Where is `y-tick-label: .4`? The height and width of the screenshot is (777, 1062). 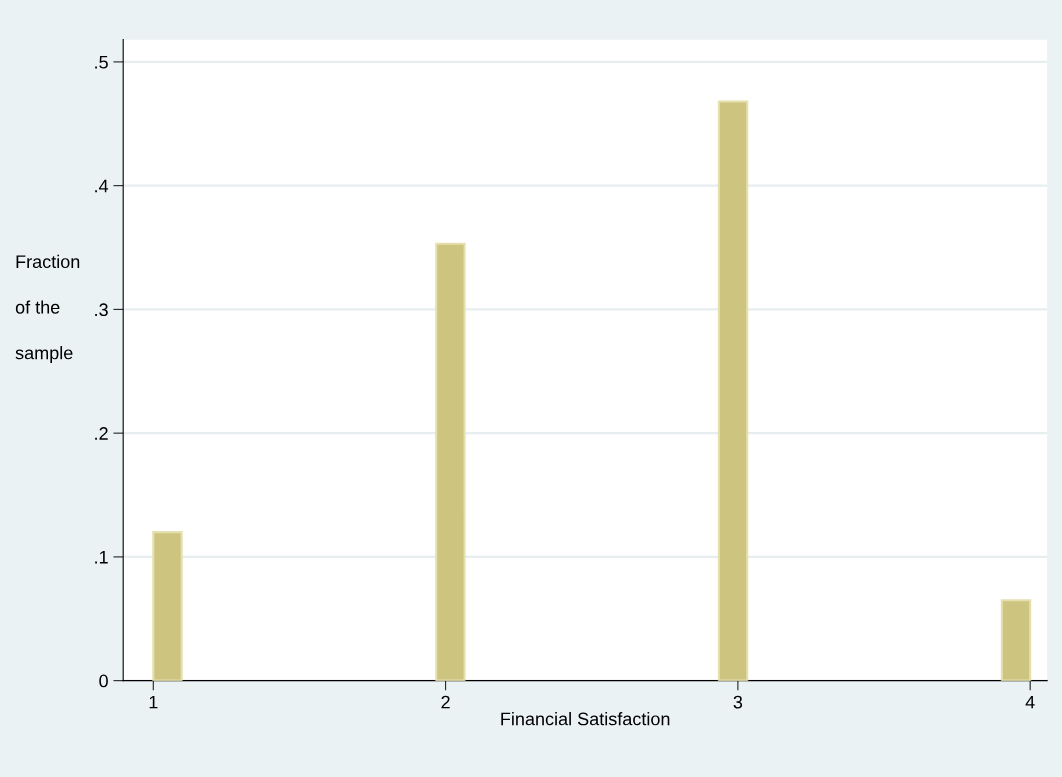 y-tick-label: .4 is located at coordinates (102, 186).